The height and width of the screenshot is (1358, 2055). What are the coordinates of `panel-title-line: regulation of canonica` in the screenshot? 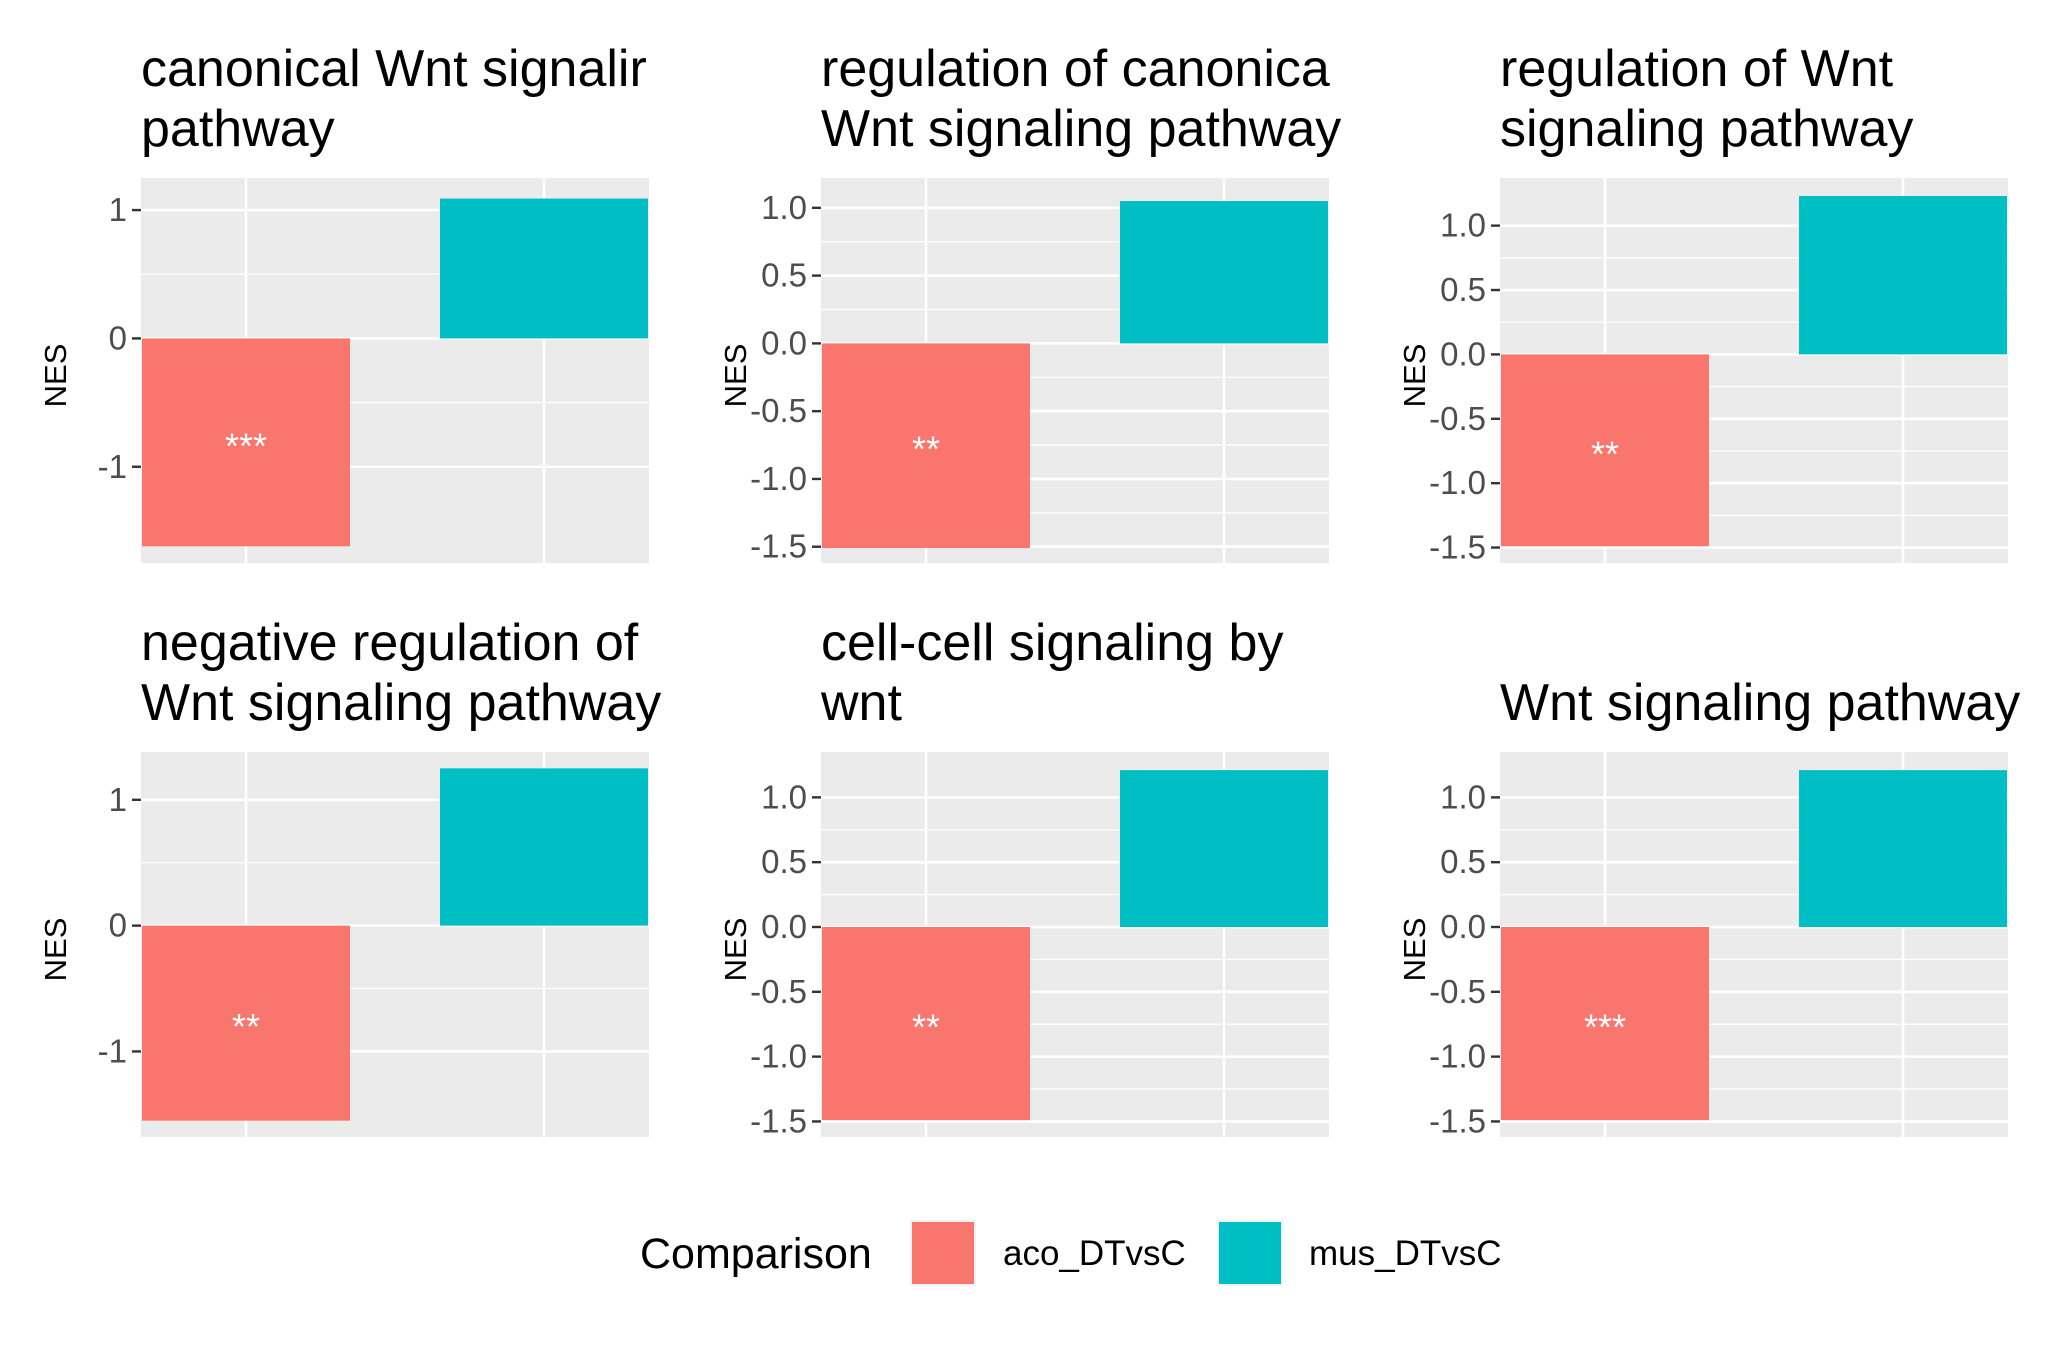 It's located at (1075, 69).